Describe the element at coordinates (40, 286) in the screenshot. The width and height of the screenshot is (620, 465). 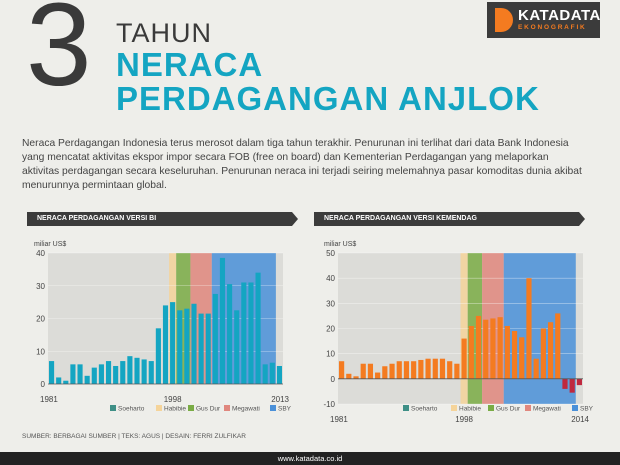
I see `bi-ytick-label: 30` at that location.